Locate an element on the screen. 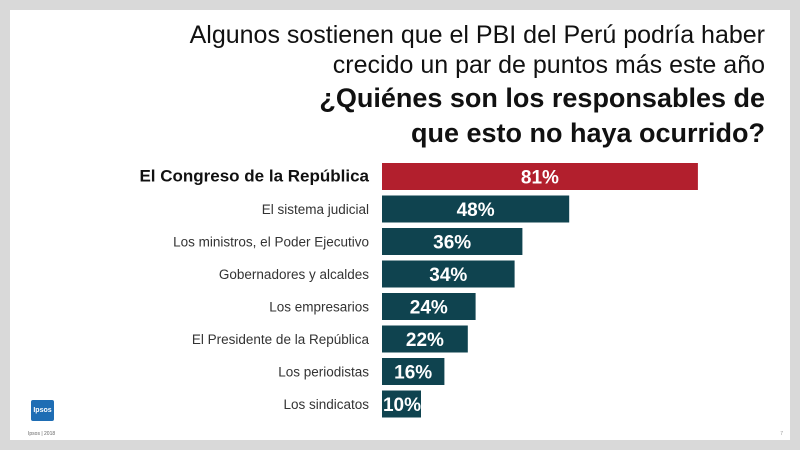  question-line-1: ¿Quiénes son los responsables de is located at coordinates (542, 98).